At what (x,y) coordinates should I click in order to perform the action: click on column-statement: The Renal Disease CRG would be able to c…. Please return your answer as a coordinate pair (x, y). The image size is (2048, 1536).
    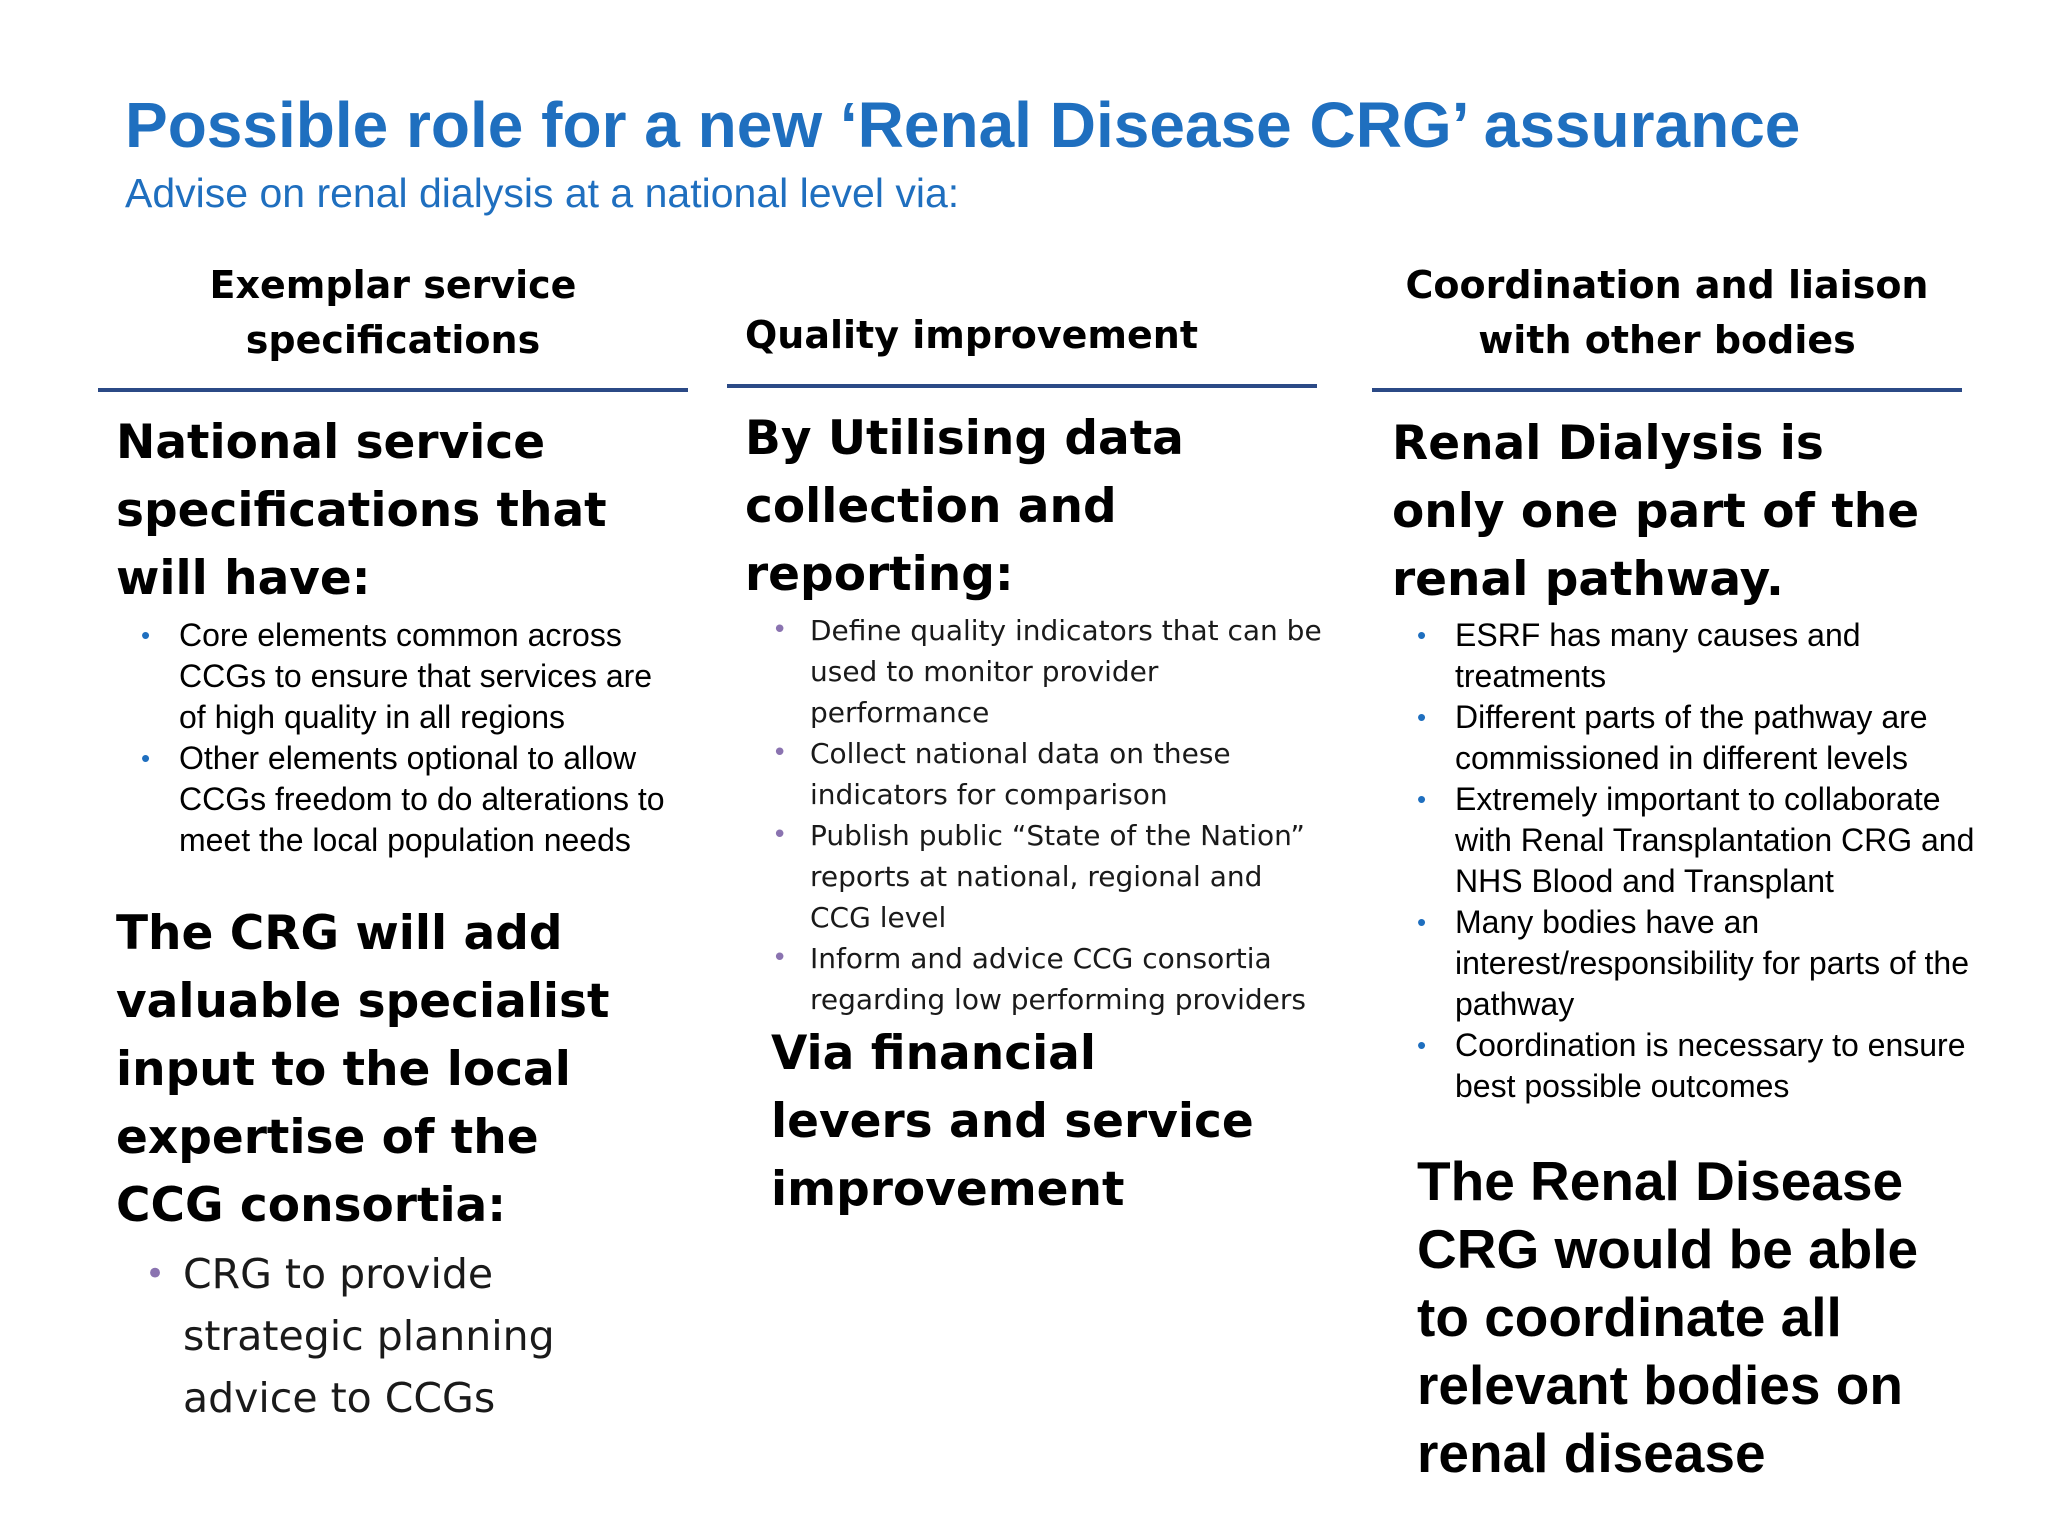
    Looking at the image, I should click on (1668, 1317).